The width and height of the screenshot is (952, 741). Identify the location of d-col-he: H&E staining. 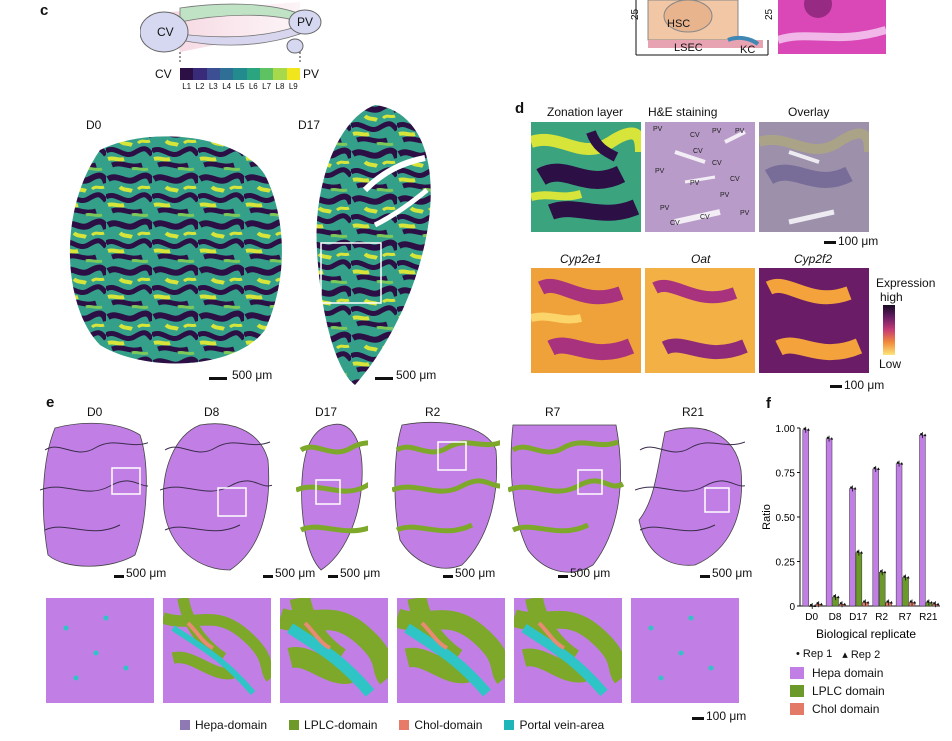
(683, 112).